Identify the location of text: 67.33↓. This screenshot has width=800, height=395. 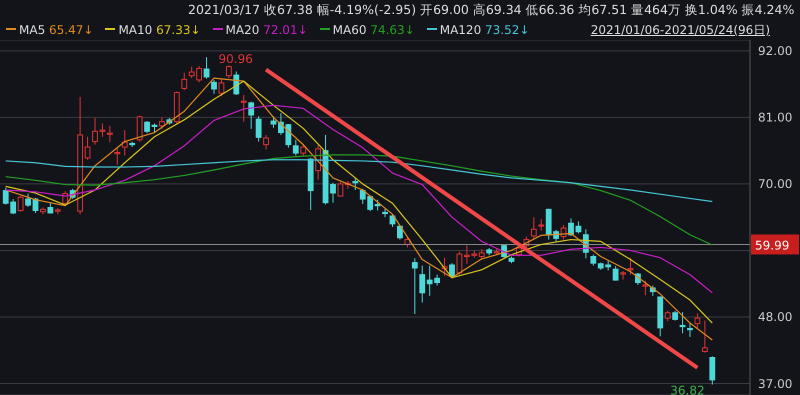
(178, 30).